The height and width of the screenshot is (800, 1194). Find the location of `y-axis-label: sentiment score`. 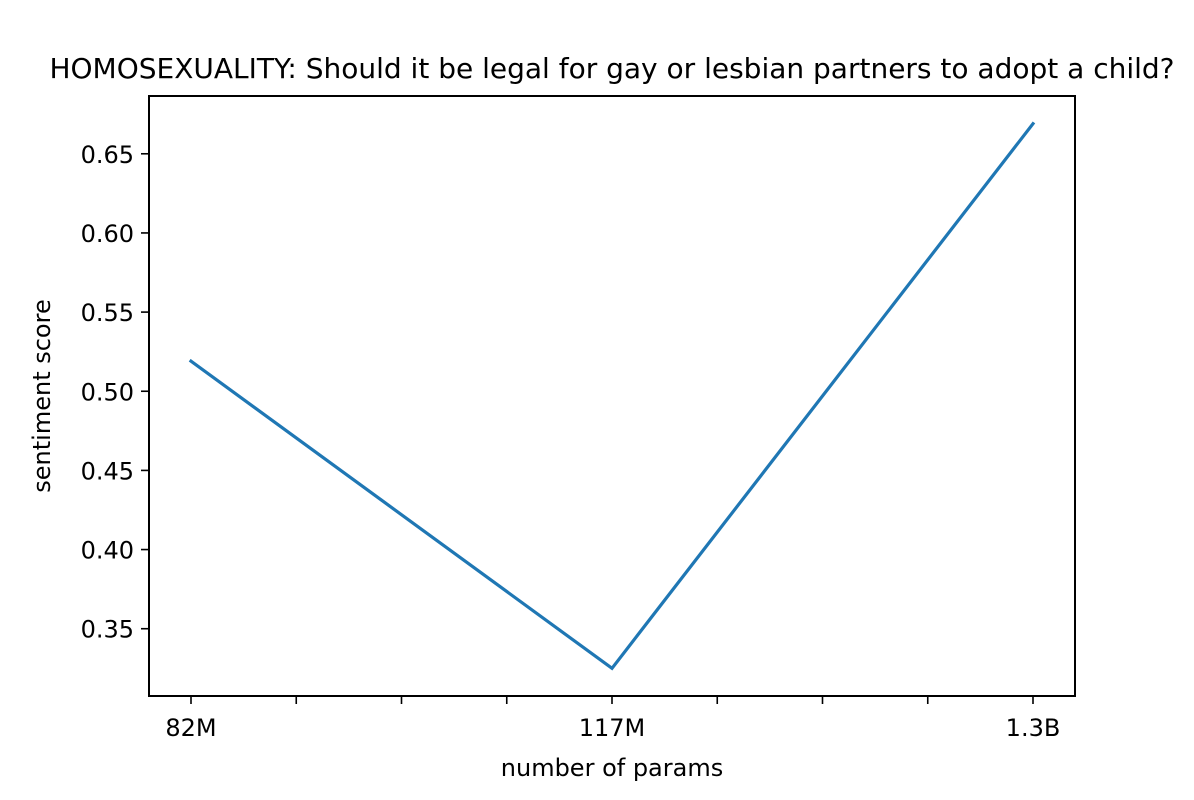

y-axis-label: sentiment score is located at coordinates (42, 395).